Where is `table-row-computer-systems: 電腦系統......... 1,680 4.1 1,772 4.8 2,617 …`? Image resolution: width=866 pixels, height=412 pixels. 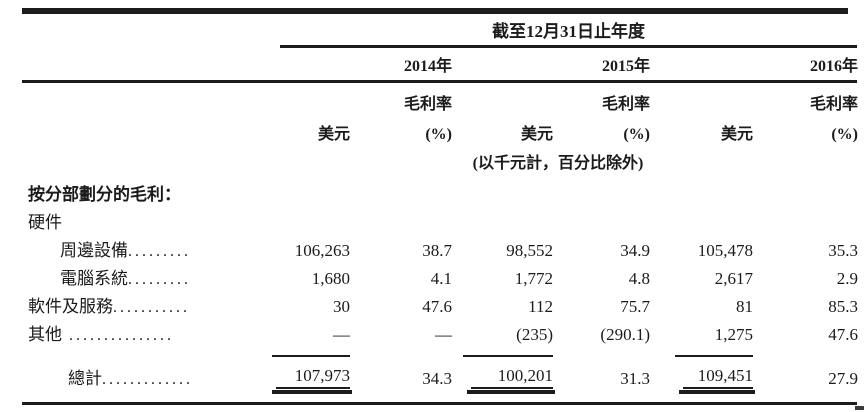
table-row-computer-systems: 電腦系統......... 1,680 4.1 1,772 4.8 2,617 … is located at coordinates (440, 275).